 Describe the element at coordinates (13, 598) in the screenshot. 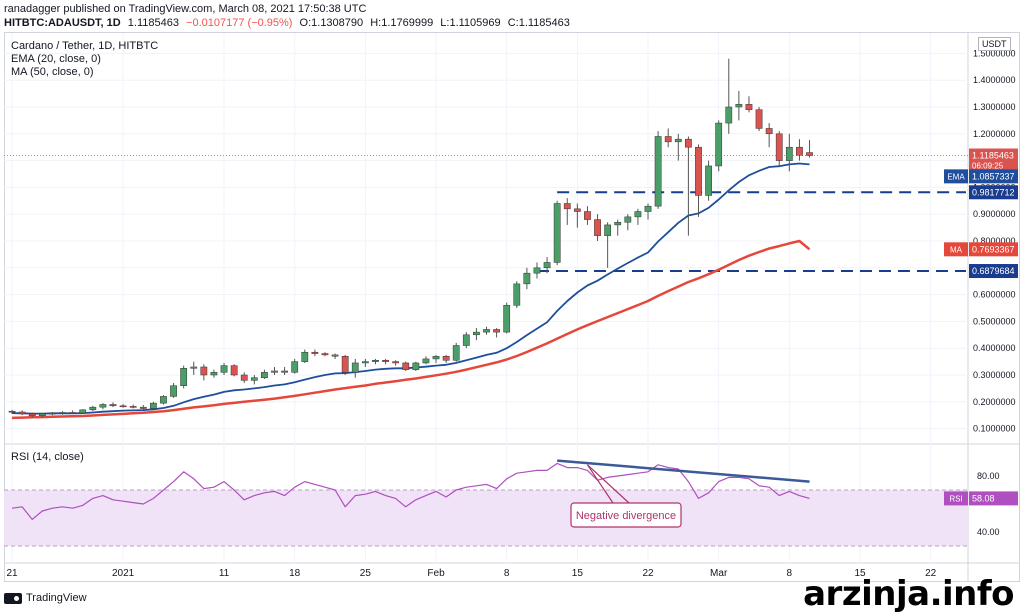

I see `tradingview-icon` at that location.